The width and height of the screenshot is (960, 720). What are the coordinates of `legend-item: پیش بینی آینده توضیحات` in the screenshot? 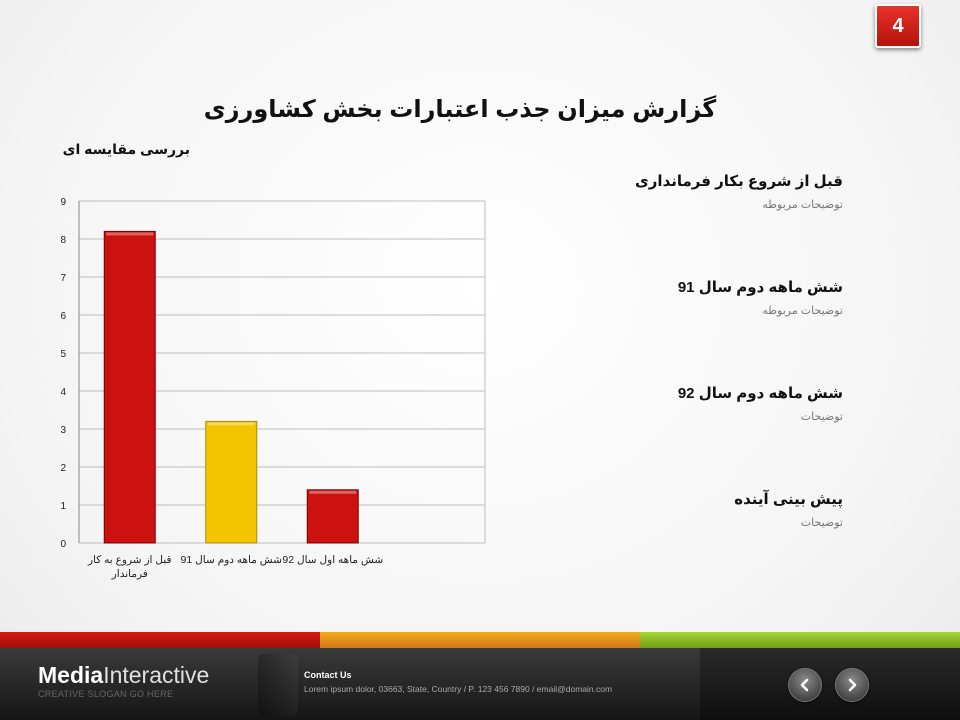 It's located at (701, 509).